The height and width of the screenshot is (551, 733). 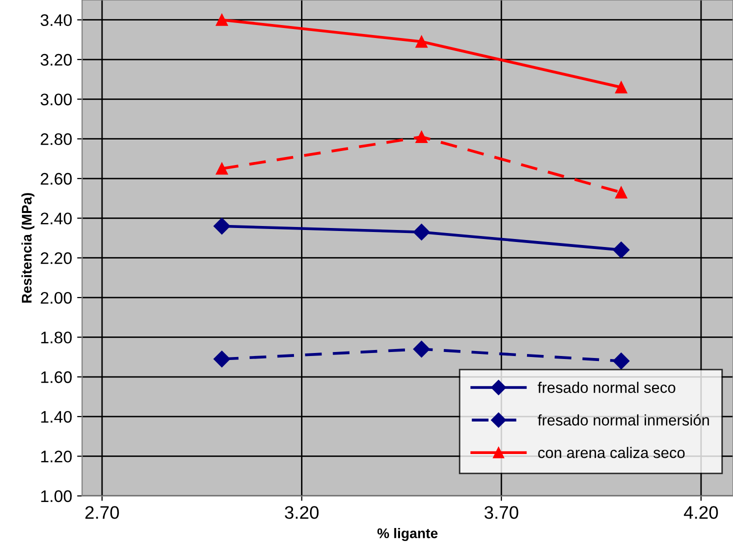 I want to click on y-tick-label: 1.40, so click(x=56, y=416).